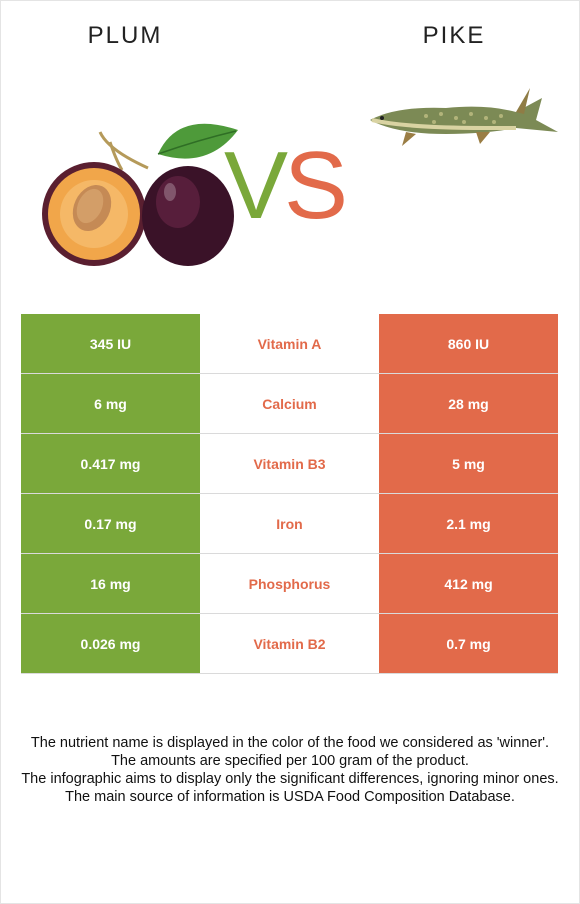 This screenshot has height=904, width=580. I want to click on table-row: 0.417 mg Vitamin B3 5 mg, so click(289, 464).